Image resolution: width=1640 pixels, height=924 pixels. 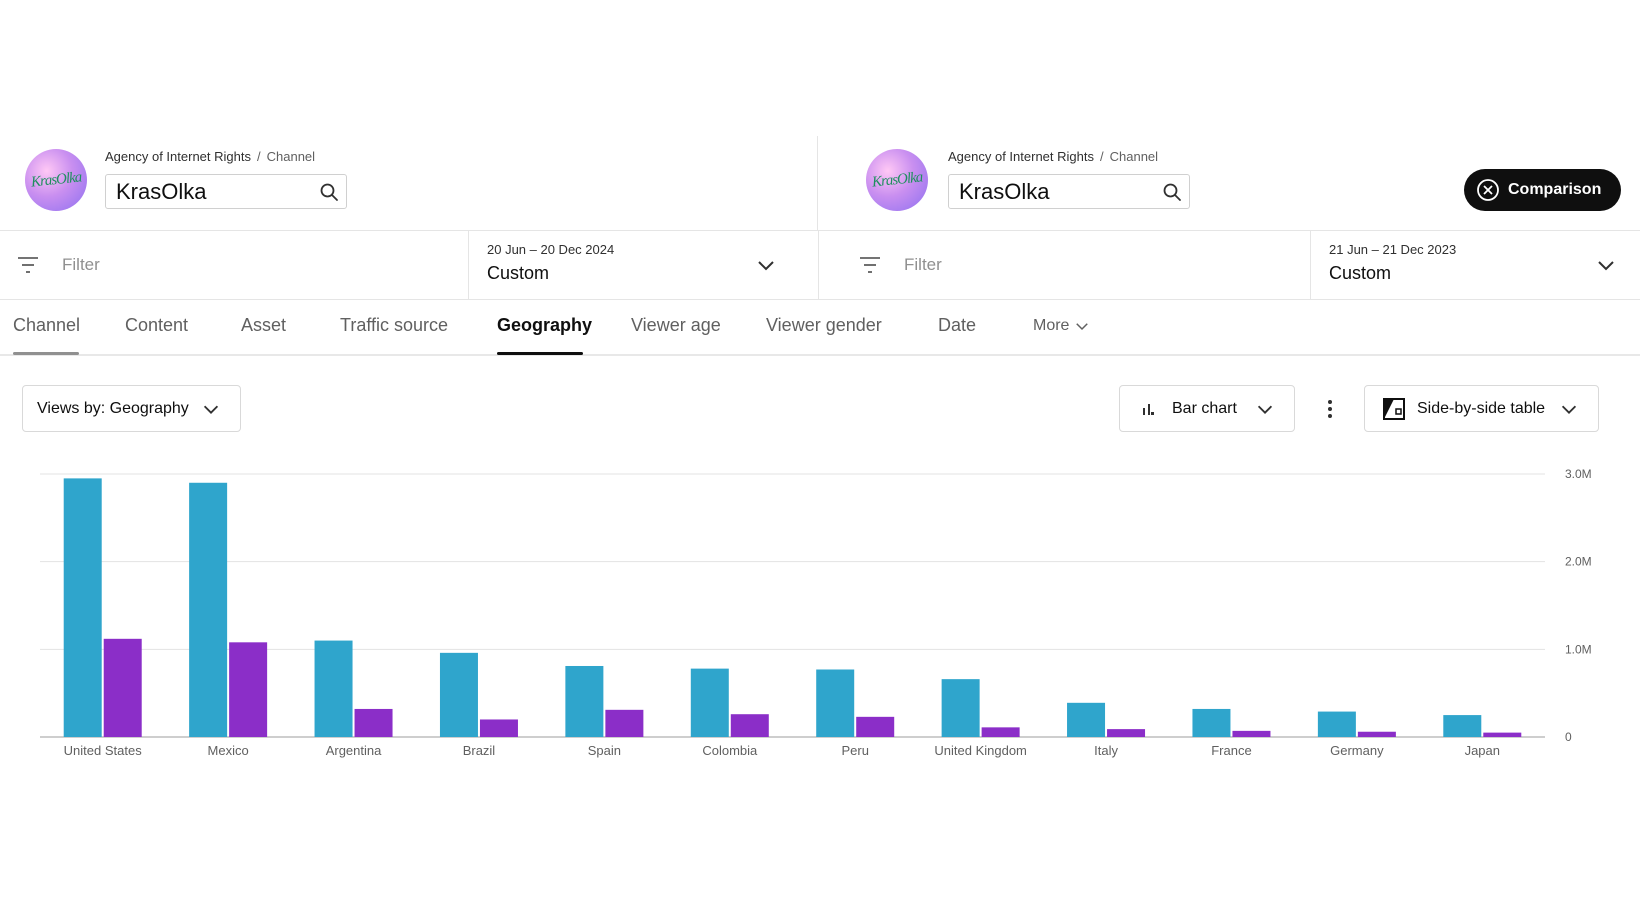 I want to click on metric-select: Views by: Geography, so click(x=131, y=408).